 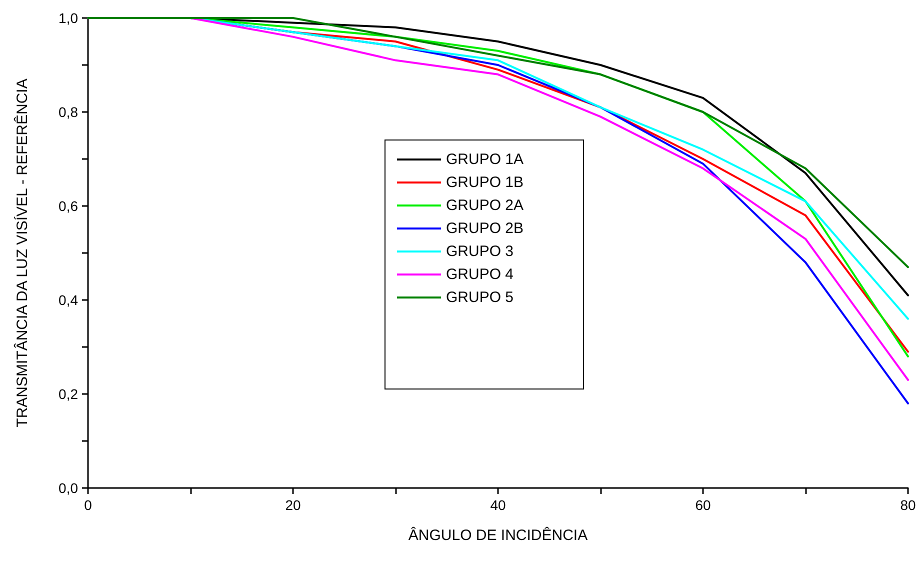 I want to click on y-tick-label: 0,4, so click(x=68, y=300).